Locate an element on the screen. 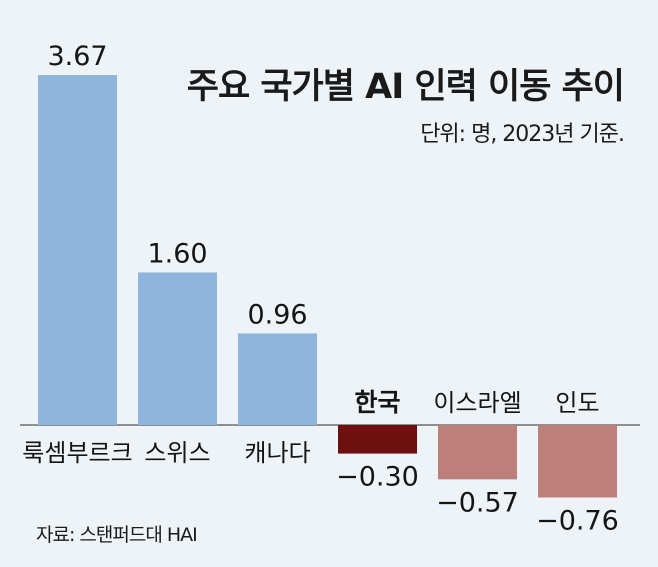 The image size is (658, 567). category-label-0: 룩셈부르크 is located at coordinates (77, 453).